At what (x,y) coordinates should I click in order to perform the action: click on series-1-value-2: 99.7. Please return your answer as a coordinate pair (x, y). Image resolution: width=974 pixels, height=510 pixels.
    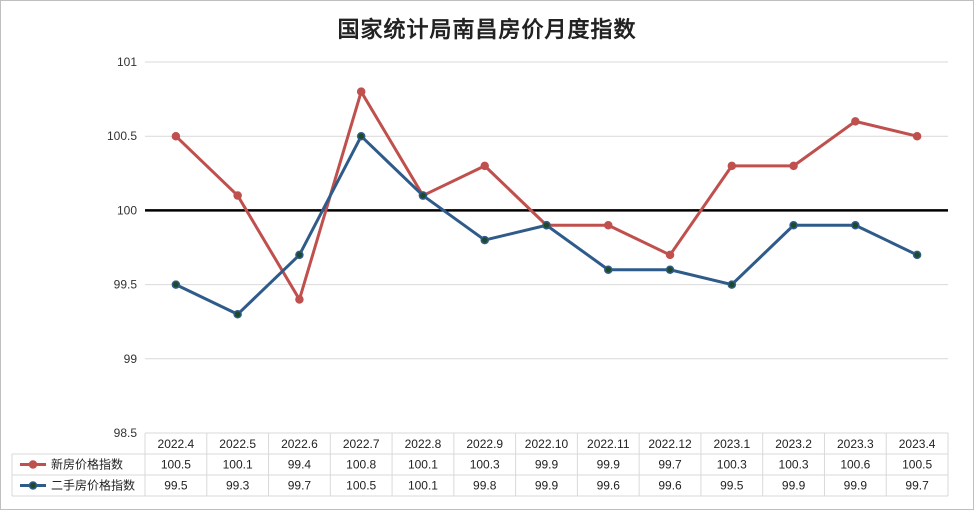
    Looking at the image, I should click on (300, 486).